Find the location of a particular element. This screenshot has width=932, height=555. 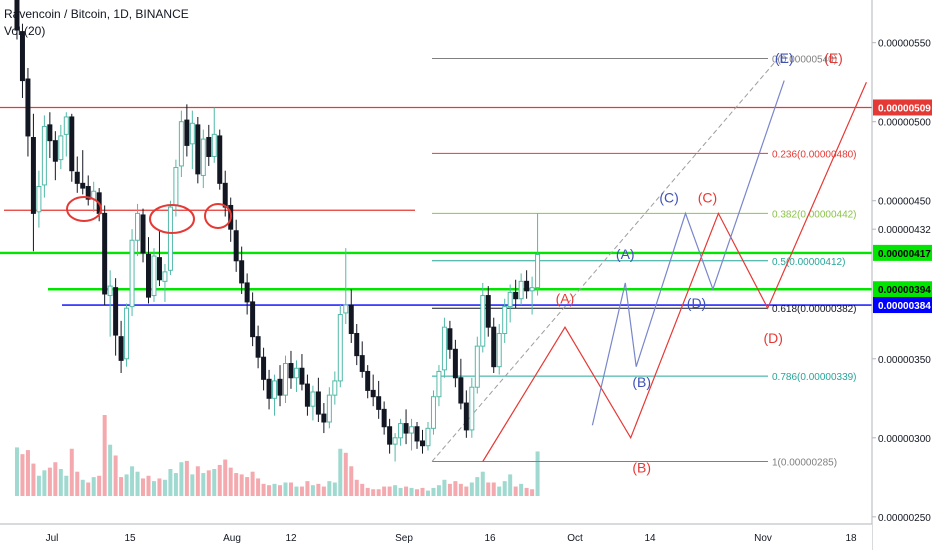

time-axis: Jul 15 Aug 12 Sep 16 Oct 14 Nov 18 is located at coordinates (436, 536).